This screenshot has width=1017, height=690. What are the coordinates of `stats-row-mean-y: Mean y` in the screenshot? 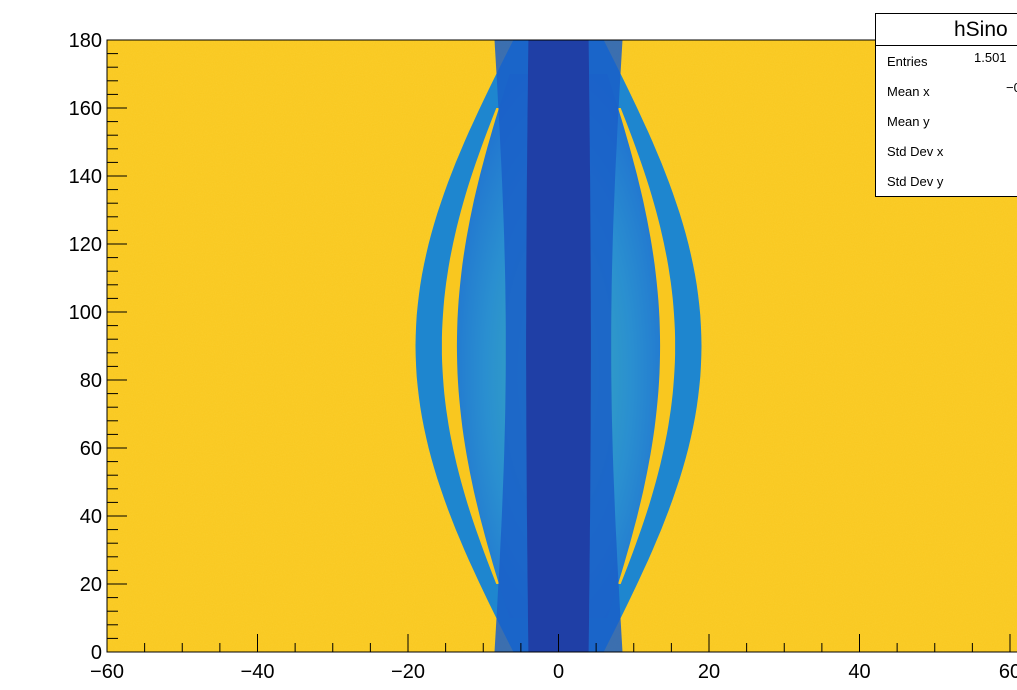 It's located at (946, 121).